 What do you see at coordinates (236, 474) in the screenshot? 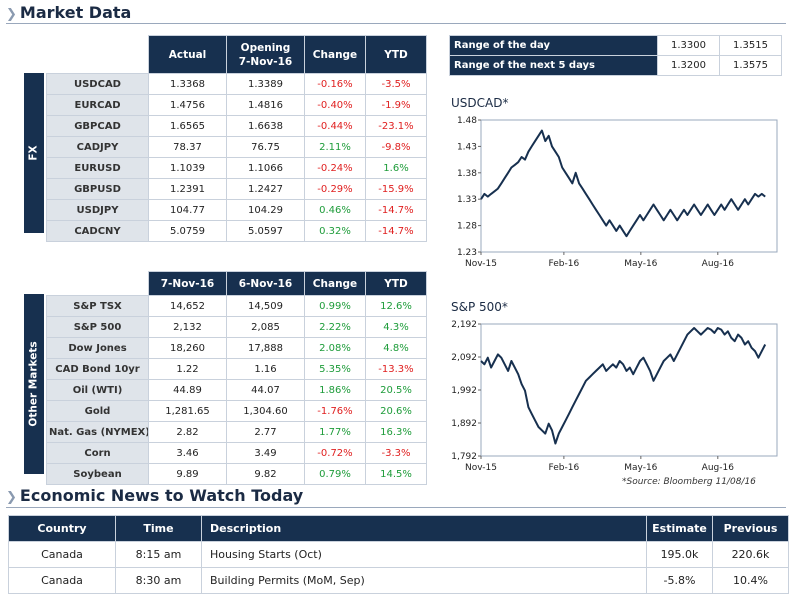
I see `other-row: Soybean 9.89 9.82 0.79% 14.5%` at bounding box center [236, 474].